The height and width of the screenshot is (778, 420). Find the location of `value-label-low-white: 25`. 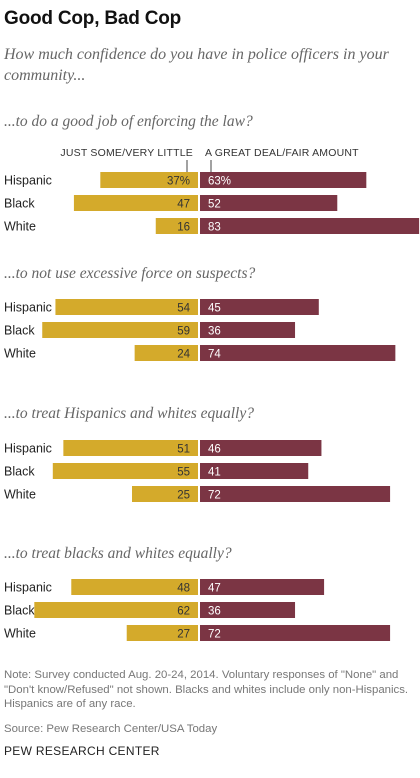

value-label-low-white: 25 is located at coordinates (183, 495).